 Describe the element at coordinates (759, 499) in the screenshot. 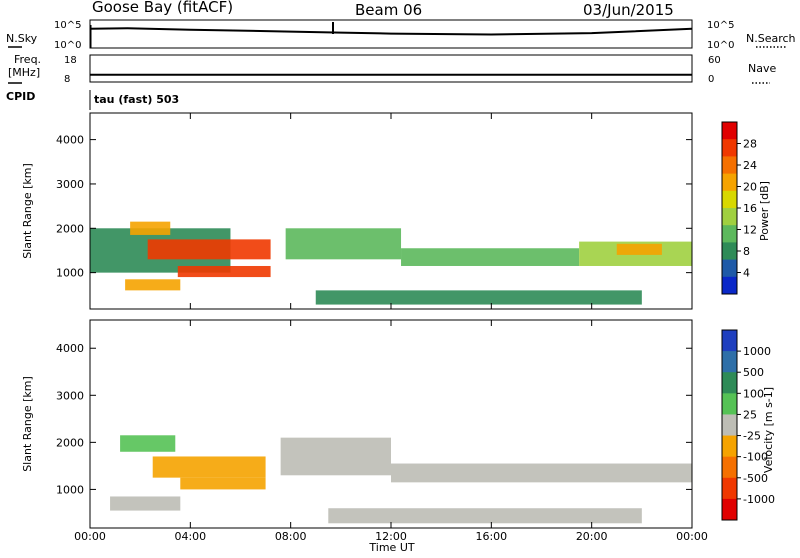

I see `velocity-colorbar-tick-label: -1000` at that location.